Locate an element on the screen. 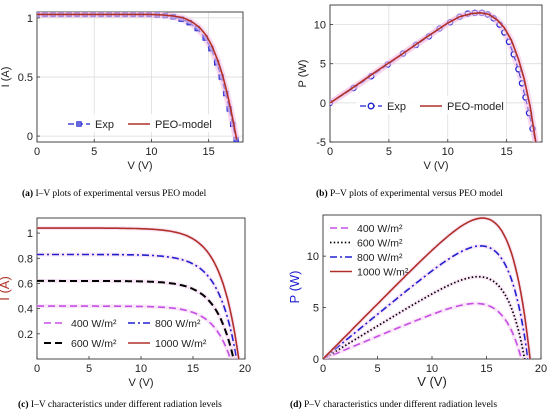 The image size is (550, 418). y-tick-label: 0.6 is located at coordinates (25, 284).